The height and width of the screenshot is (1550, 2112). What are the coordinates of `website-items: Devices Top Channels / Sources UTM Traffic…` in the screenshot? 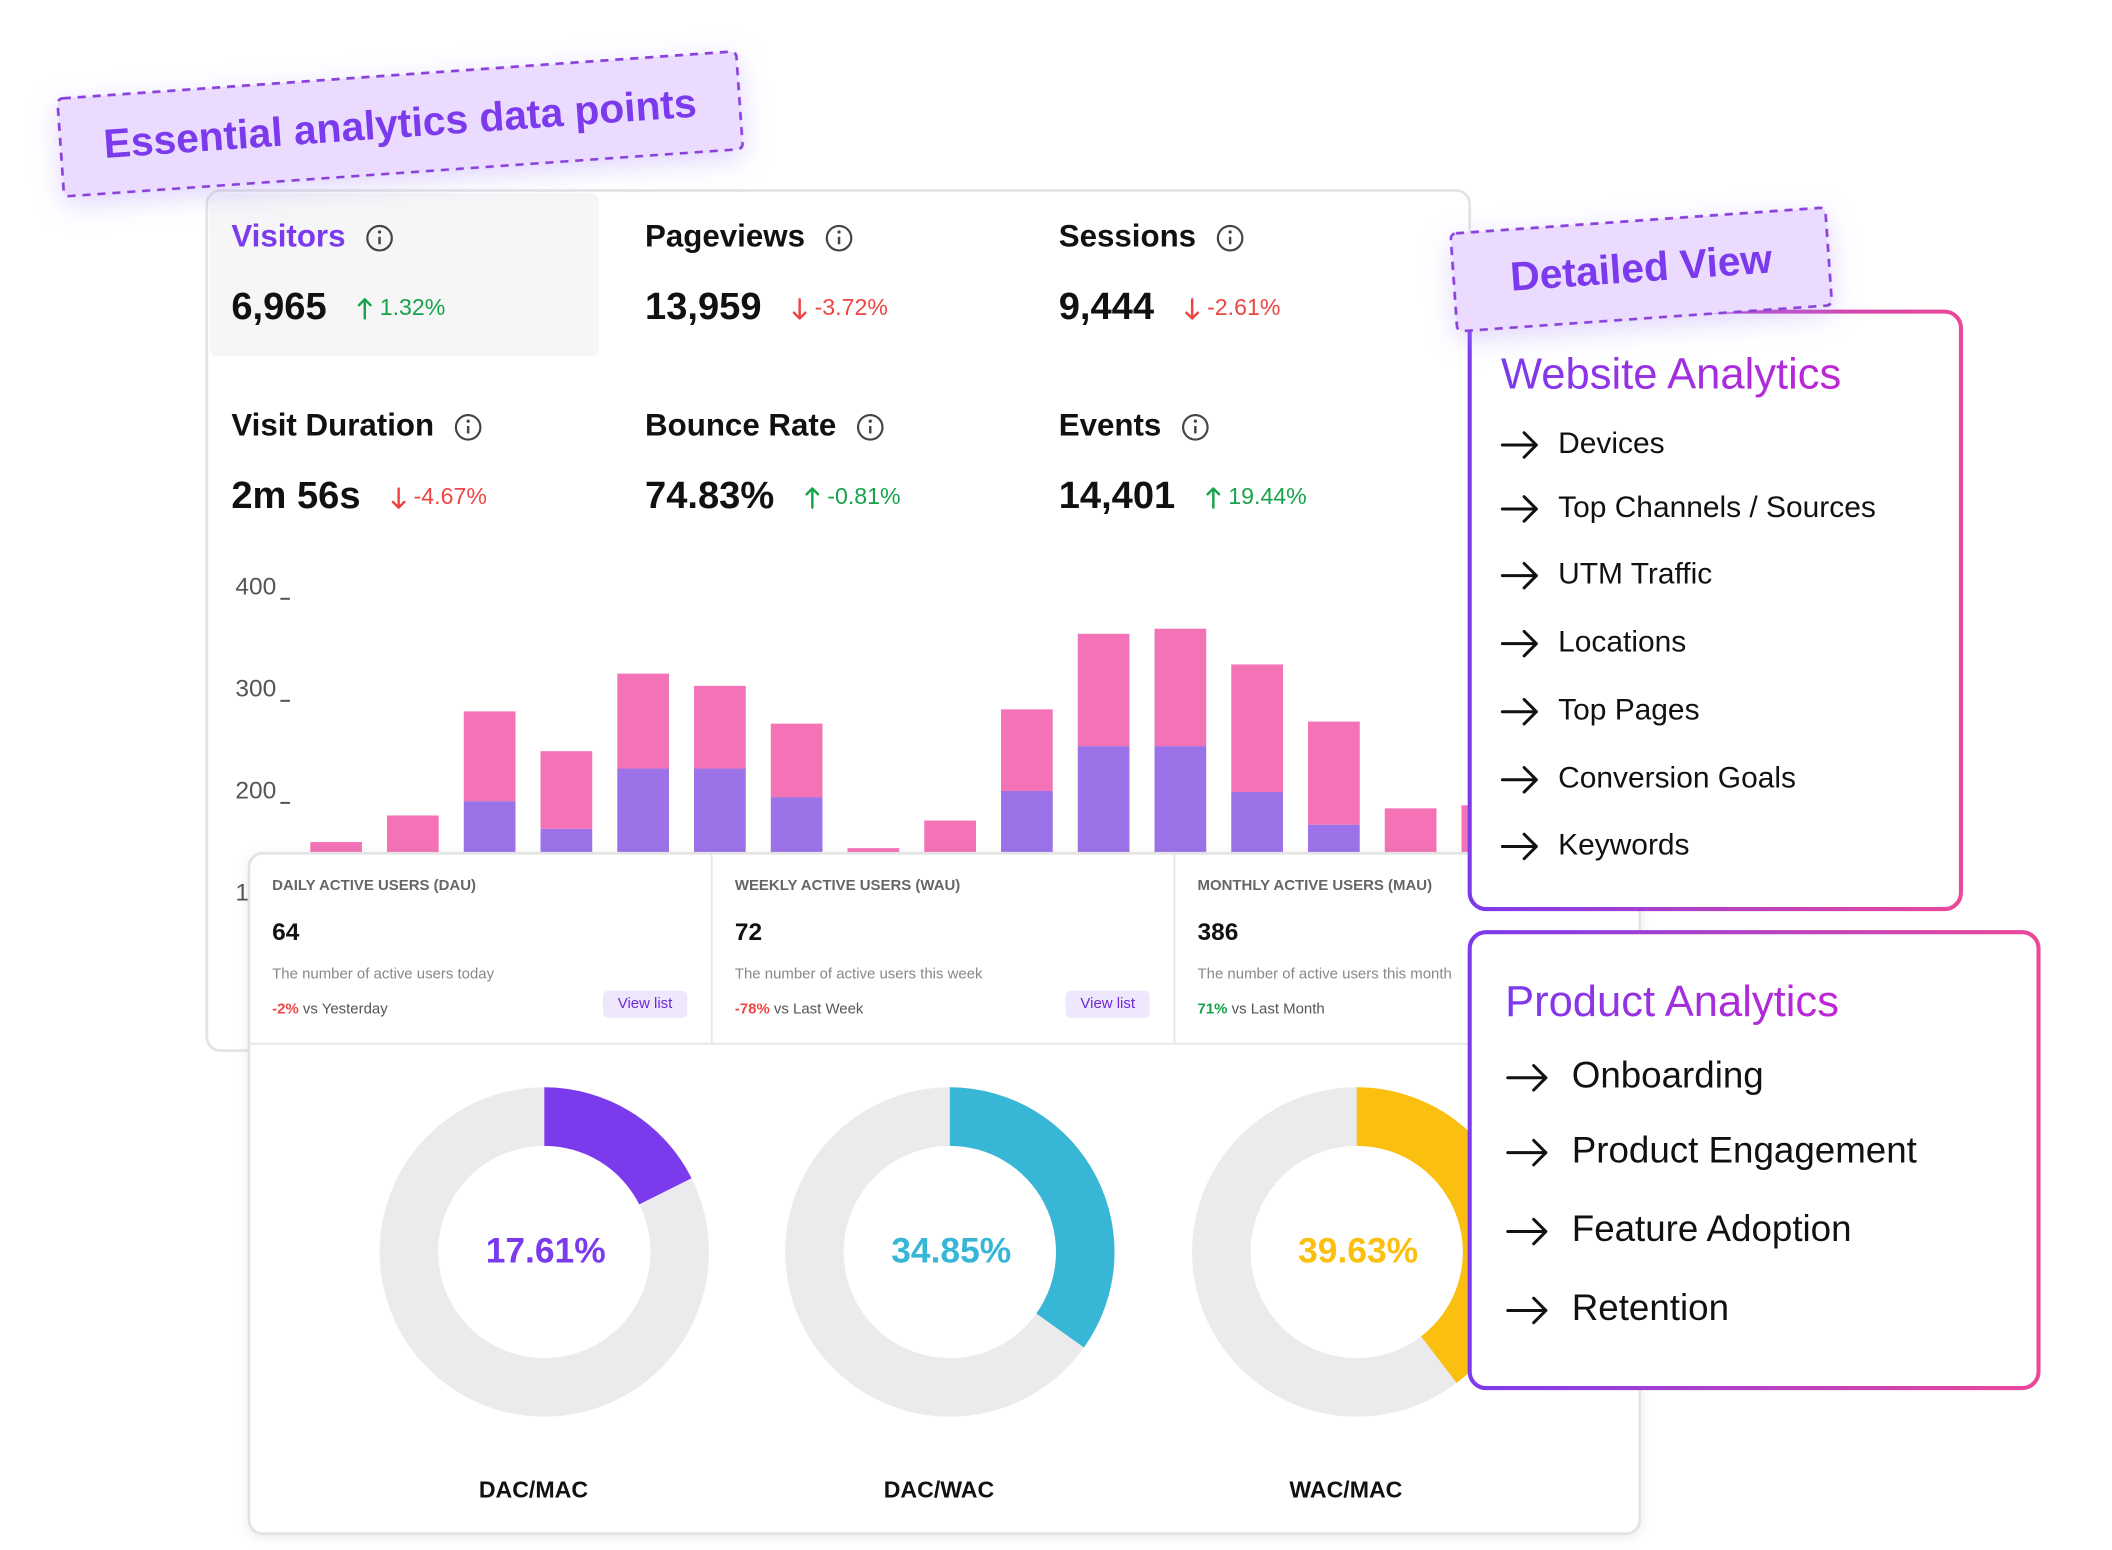 It's located at (1688, 644).